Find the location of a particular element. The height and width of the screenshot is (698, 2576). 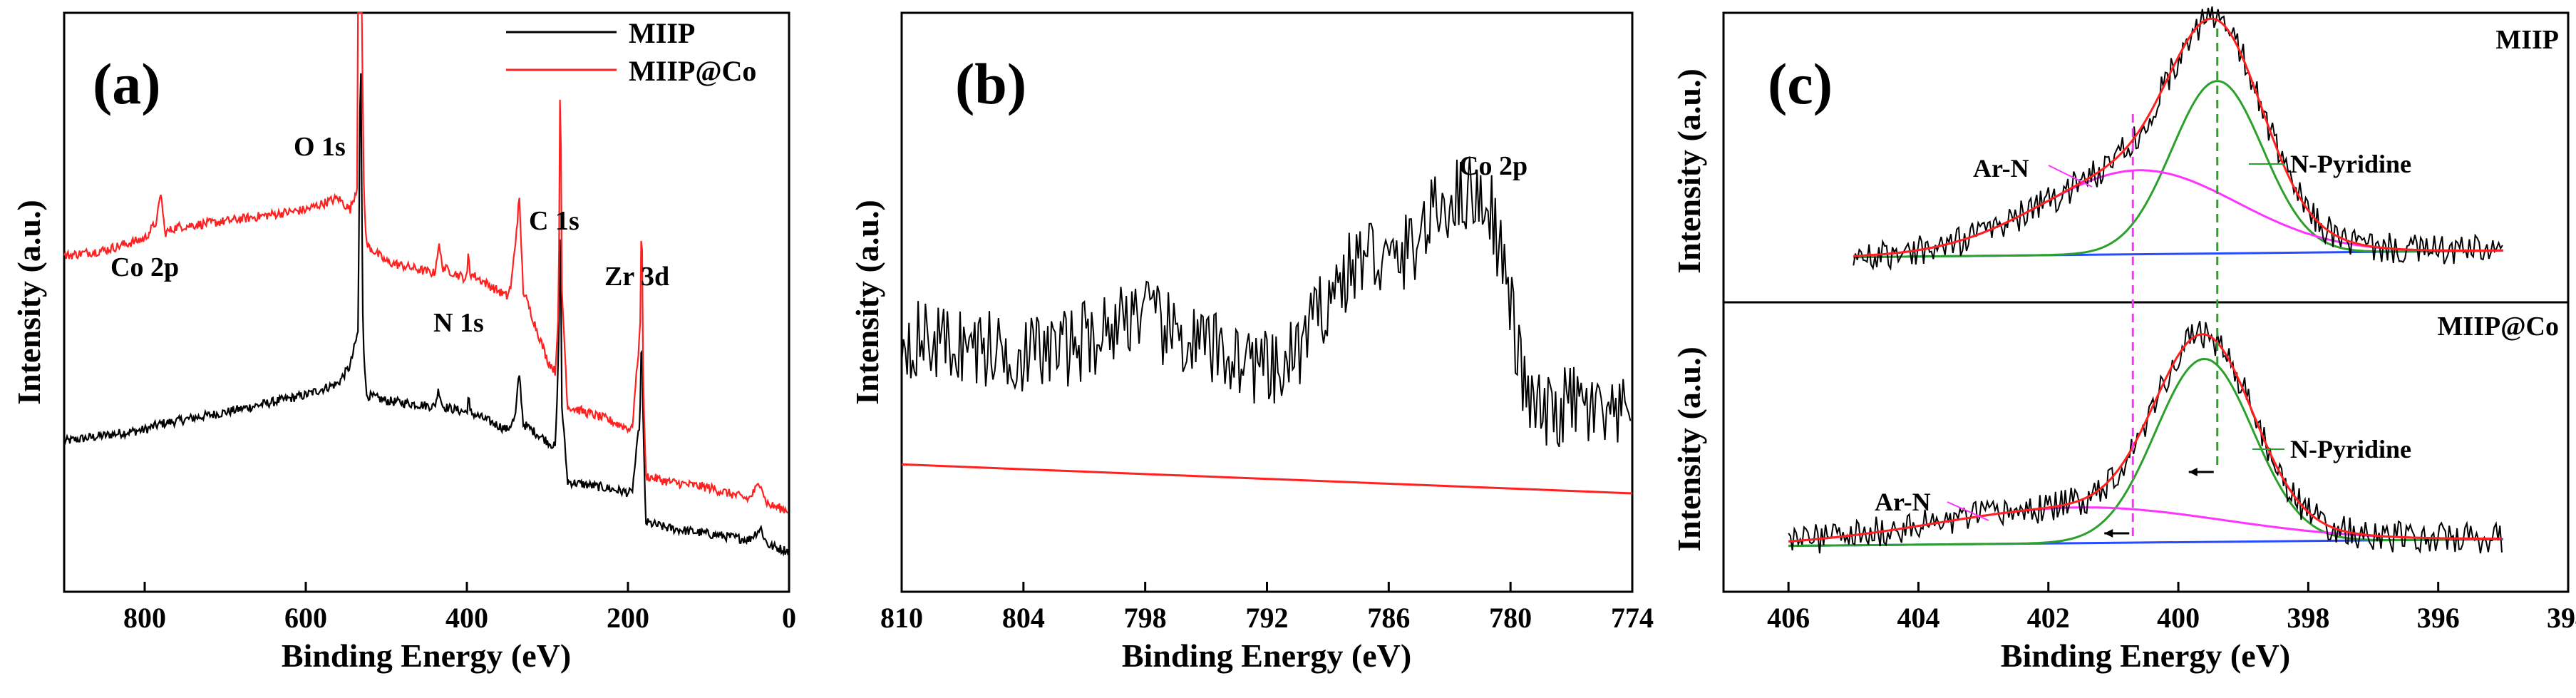

series-b-spectrum is located at coordinates (1266, 302).